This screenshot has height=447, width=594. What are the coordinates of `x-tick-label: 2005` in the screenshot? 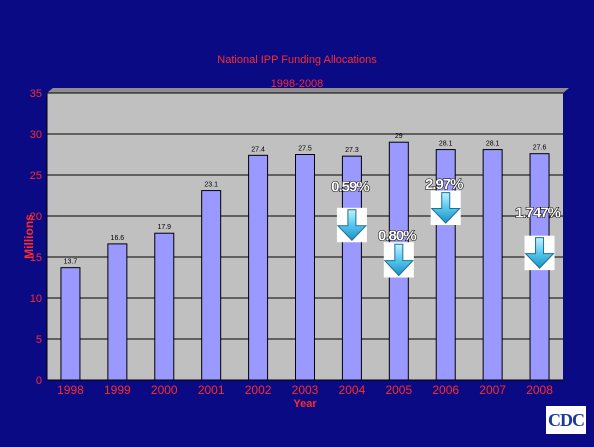 It's located at (398, 390).